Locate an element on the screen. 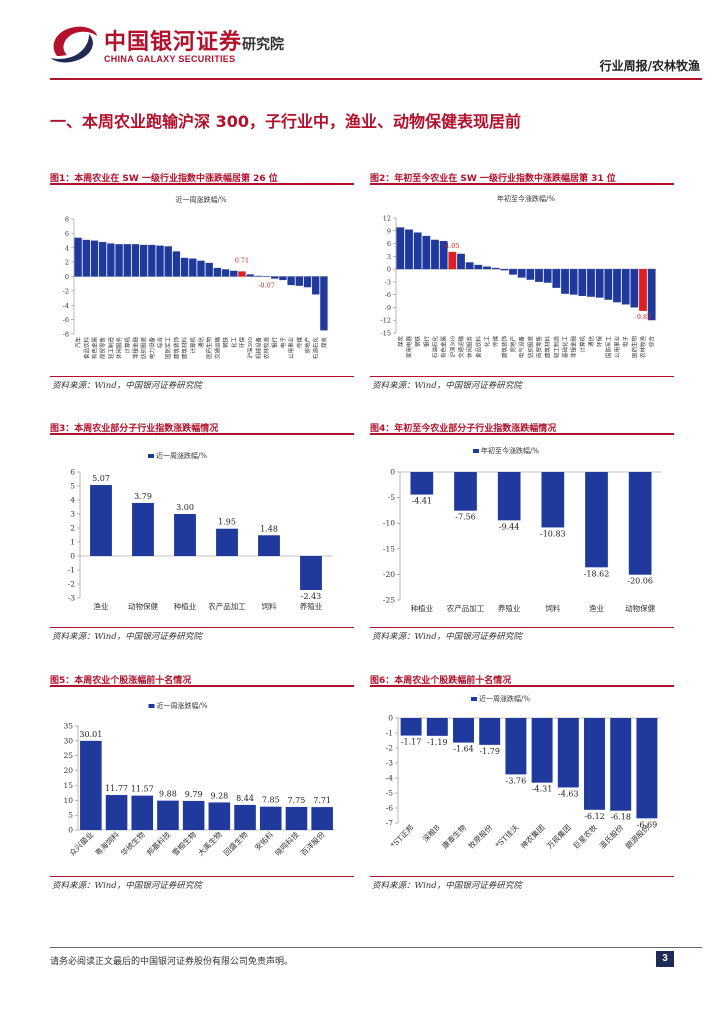 The height and width of the screenshot is (1024, 724). figure-1-rule is located at coordinates (202, 184).